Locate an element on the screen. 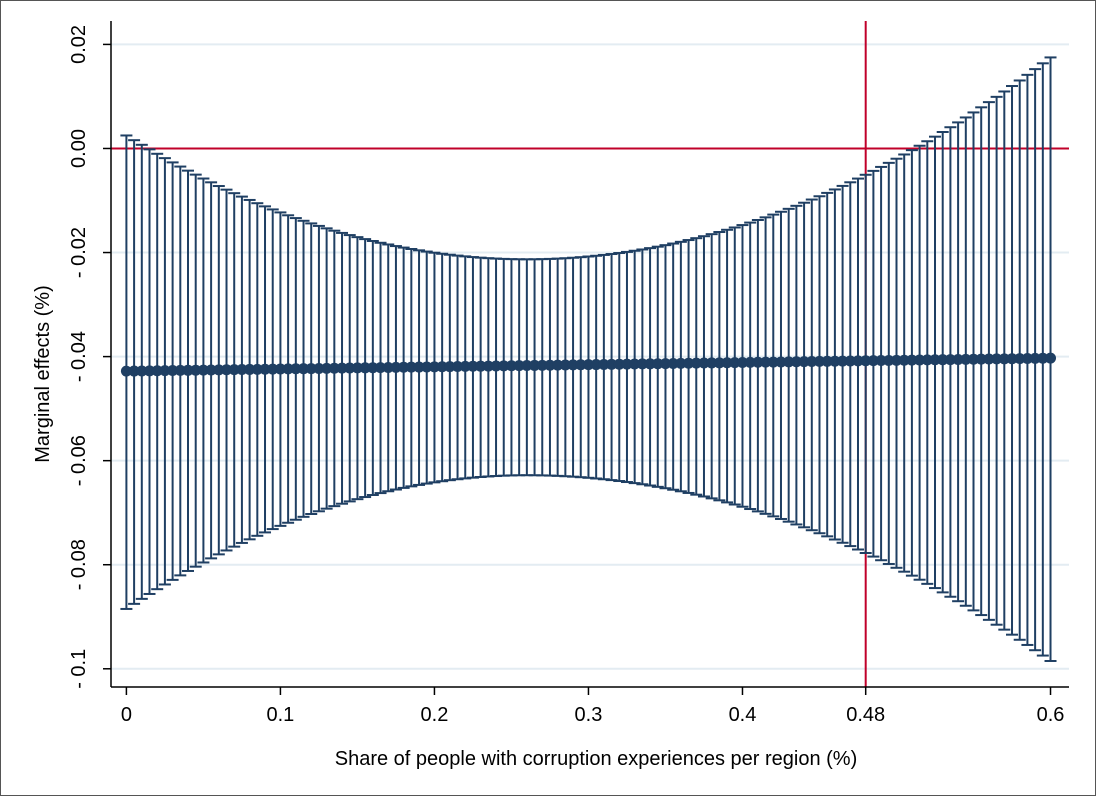 The height and width of the screenshot is (797, 1096). x-tick-label: 0.48 is located at coordinates (865, 715).